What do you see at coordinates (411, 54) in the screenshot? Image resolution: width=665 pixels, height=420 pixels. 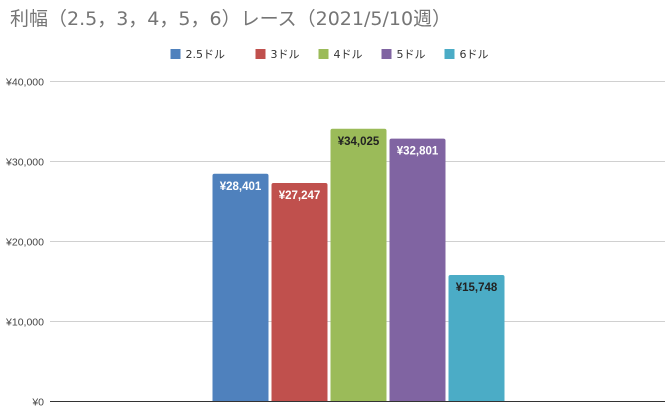 I see `legend-label: 5ドル` at bounding box center [411, 54].